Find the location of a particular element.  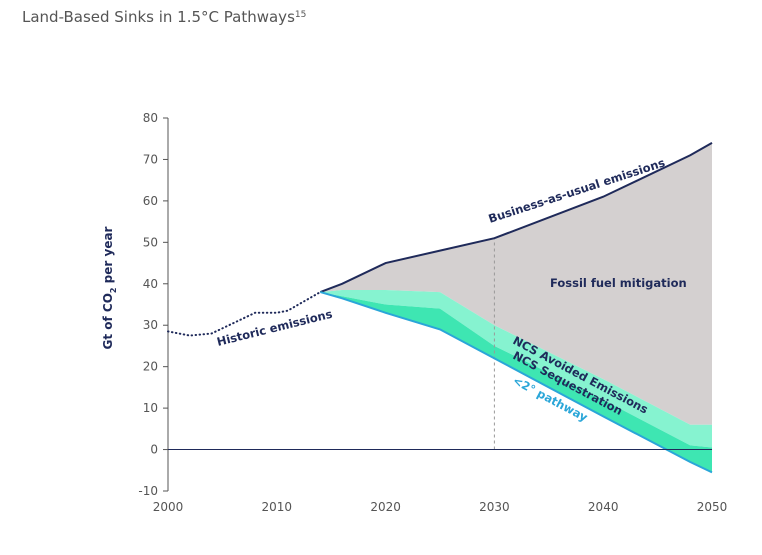

historic-line is located at coordinates (244, 314).